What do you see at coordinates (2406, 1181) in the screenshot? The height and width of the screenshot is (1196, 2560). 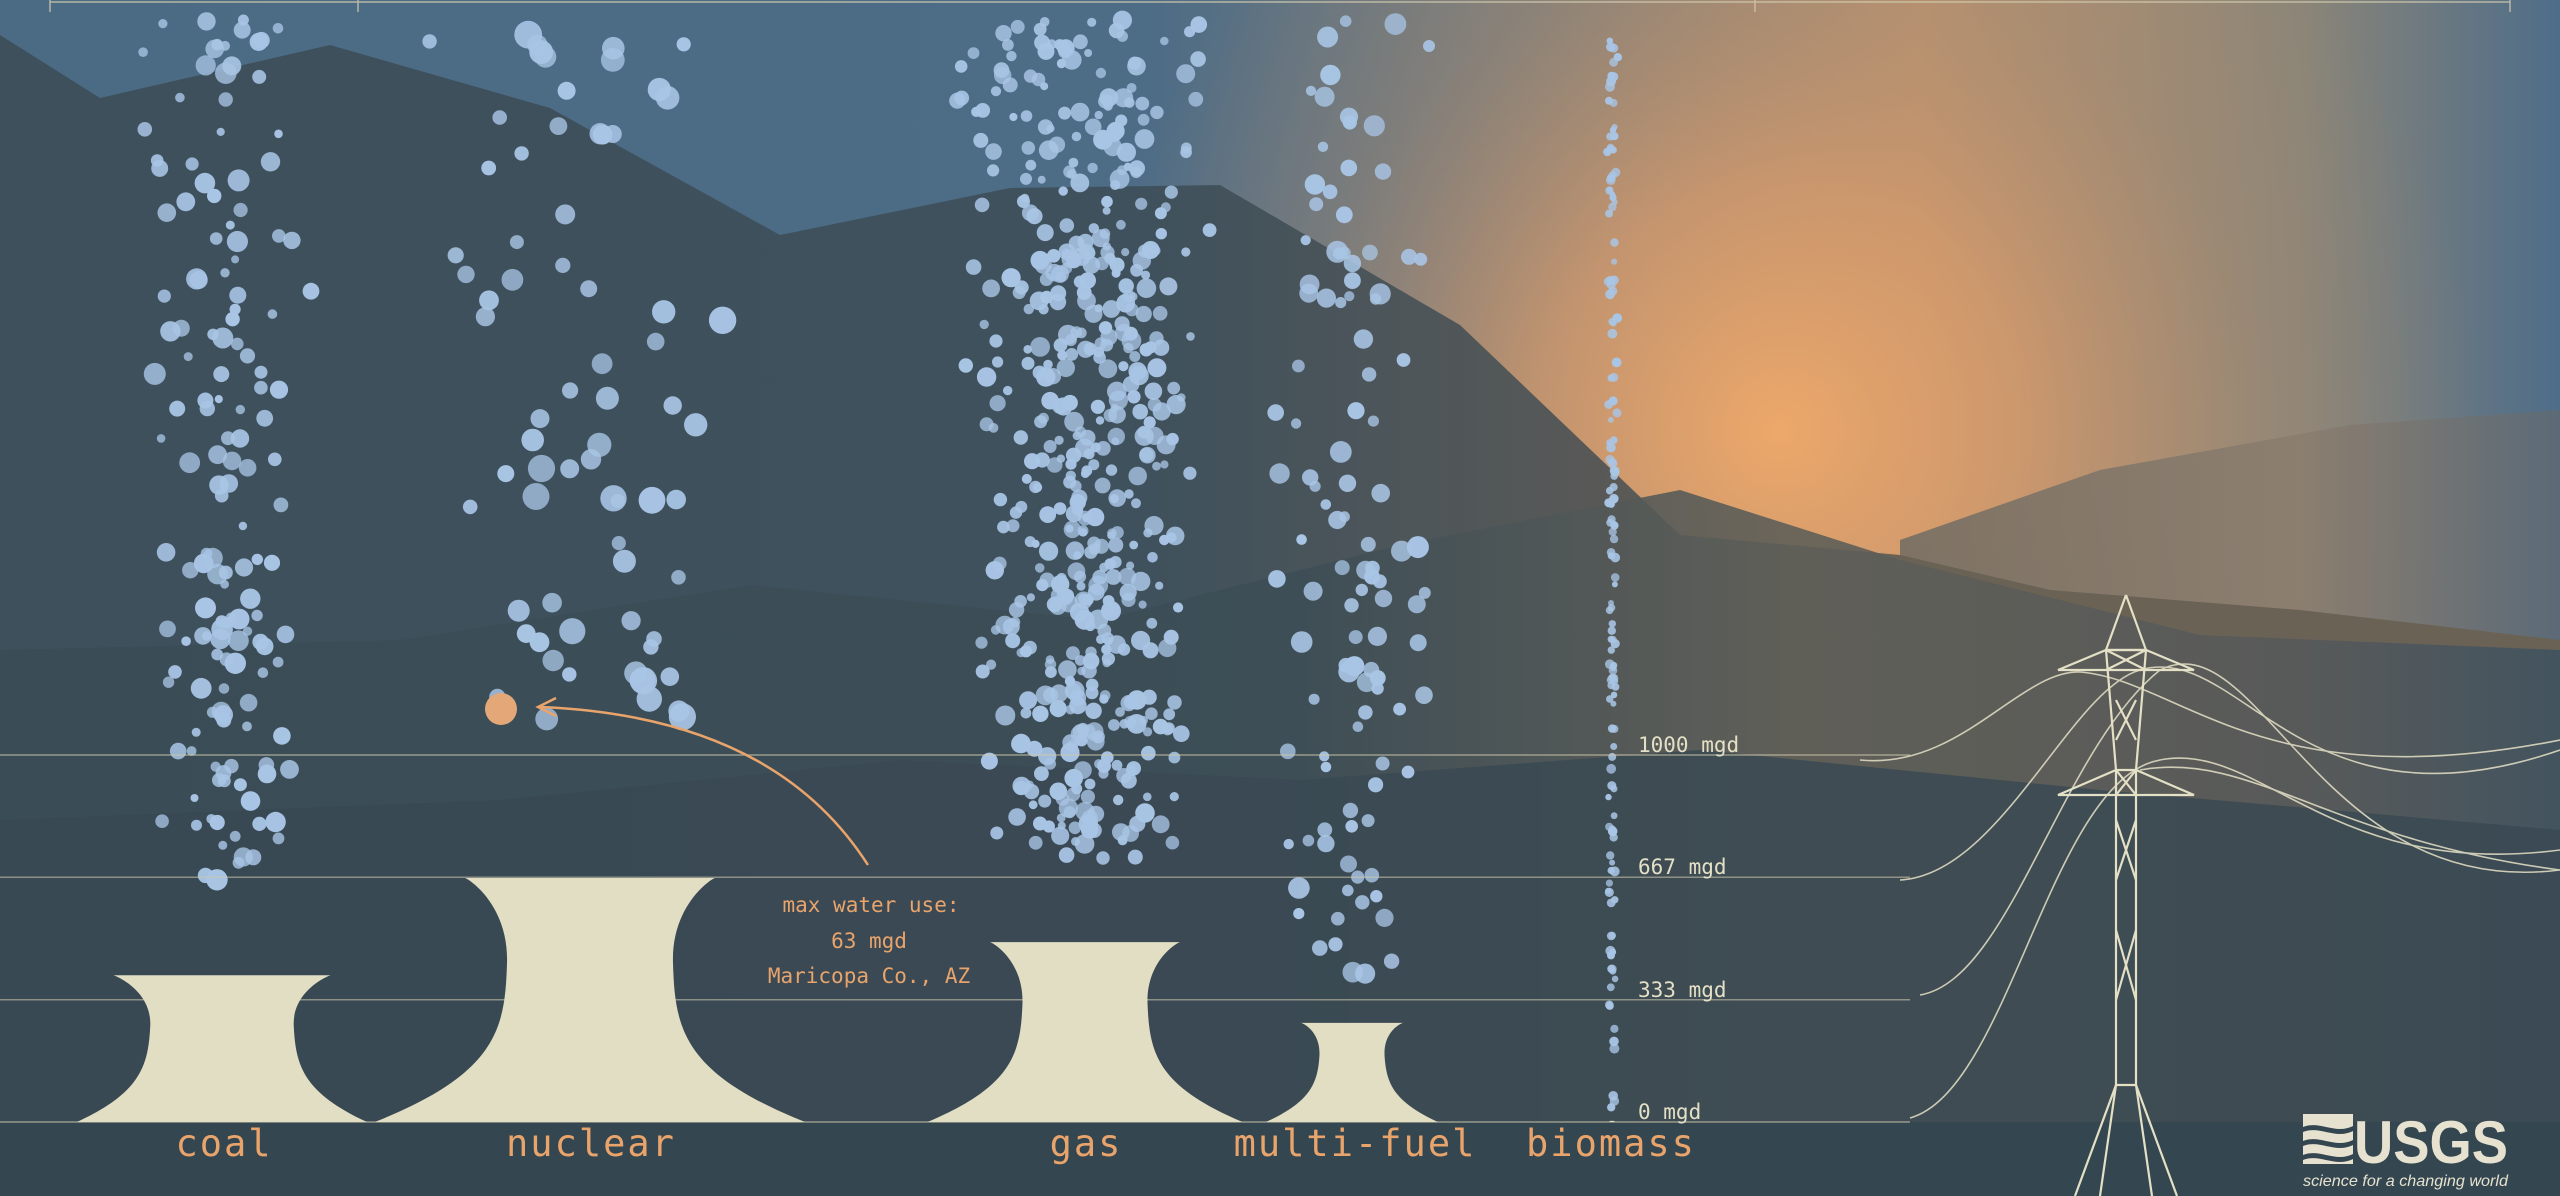 I see `usgs-tagline: science for a changing world` at bounding box center [2406, 1181].